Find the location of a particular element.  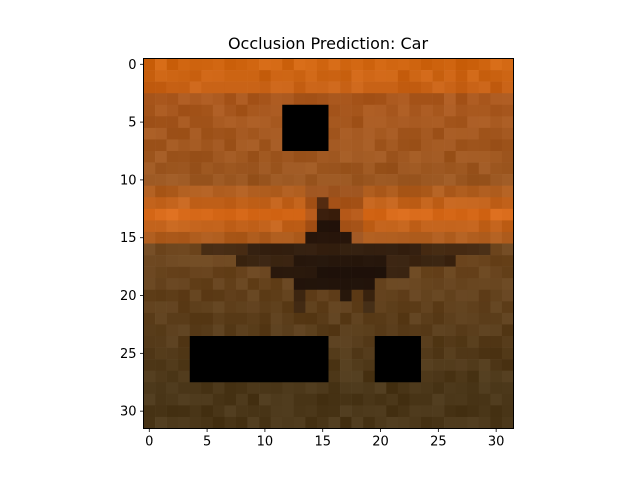

y-tick-label: 10 is located at coordinates (128, 180).